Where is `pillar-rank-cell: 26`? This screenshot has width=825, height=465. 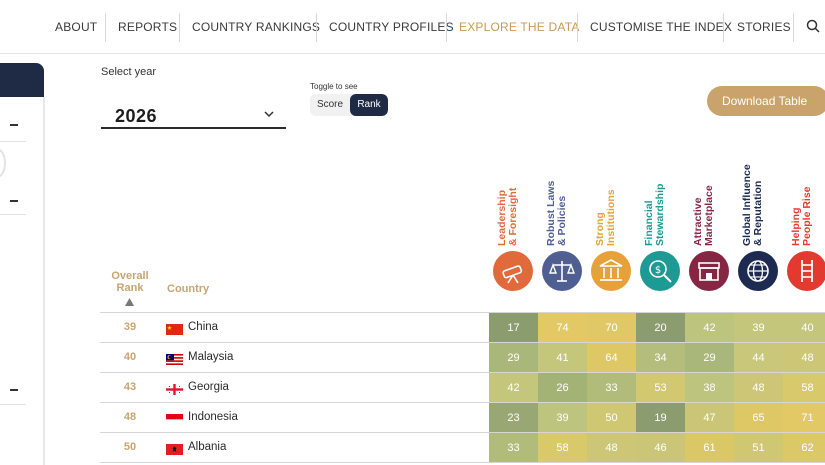 pillar-rank-cell: 26 is located at coordinates (562, 388).